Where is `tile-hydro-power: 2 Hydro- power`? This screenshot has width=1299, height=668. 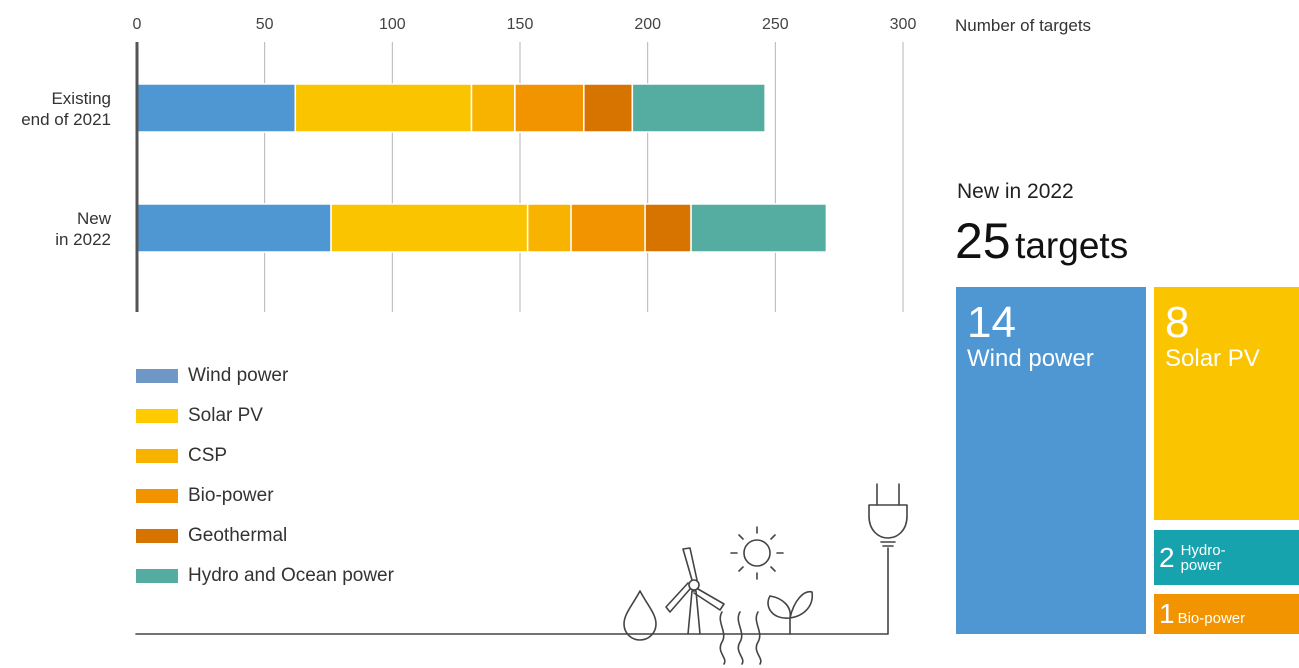 tile-hydro-power: 2 Hydro- power is located at coordinates (1226, 557).